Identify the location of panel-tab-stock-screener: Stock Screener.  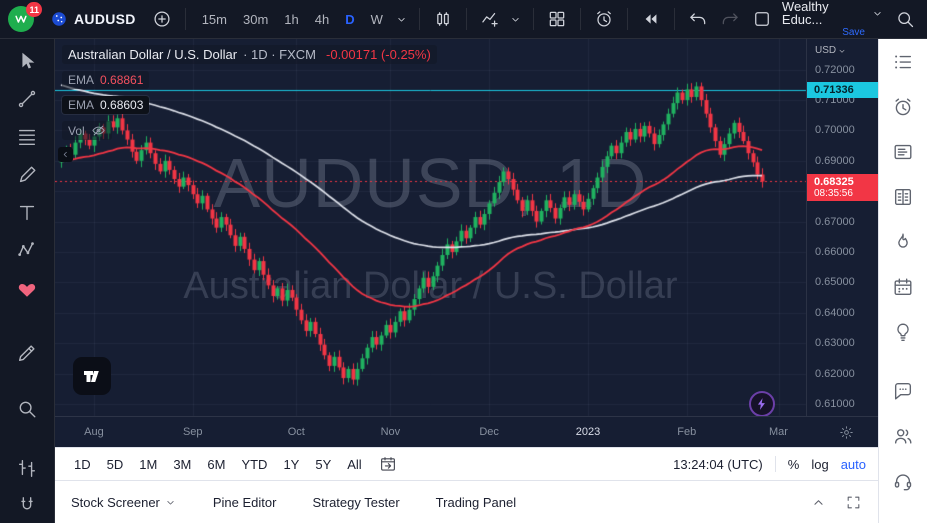
(124, 502).